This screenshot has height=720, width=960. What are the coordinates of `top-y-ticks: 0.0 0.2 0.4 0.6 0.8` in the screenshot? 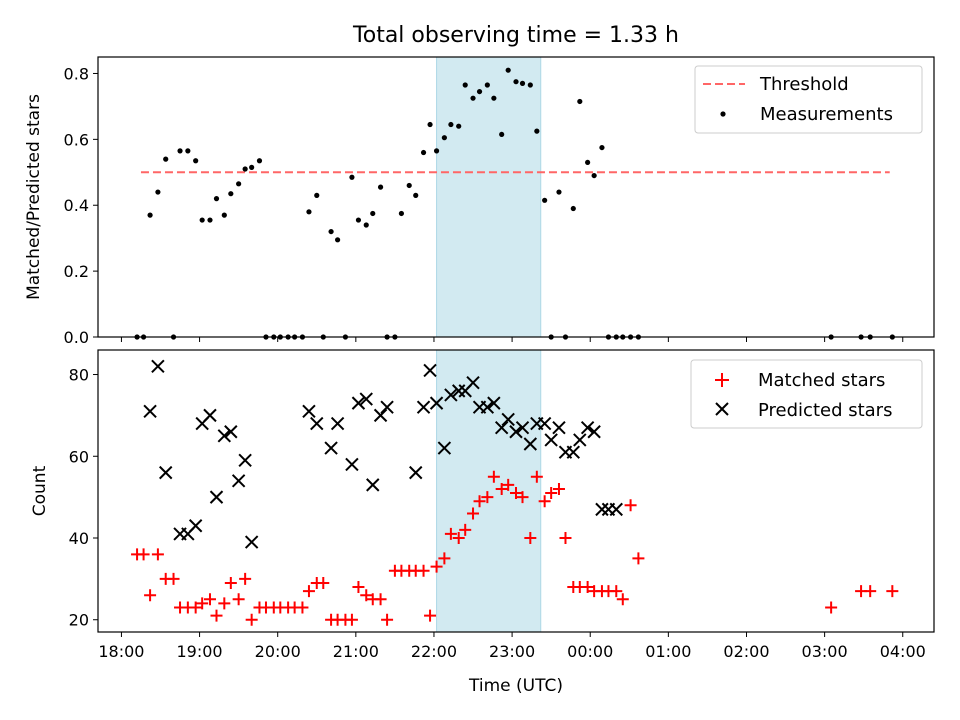 It's located at (81, 205).